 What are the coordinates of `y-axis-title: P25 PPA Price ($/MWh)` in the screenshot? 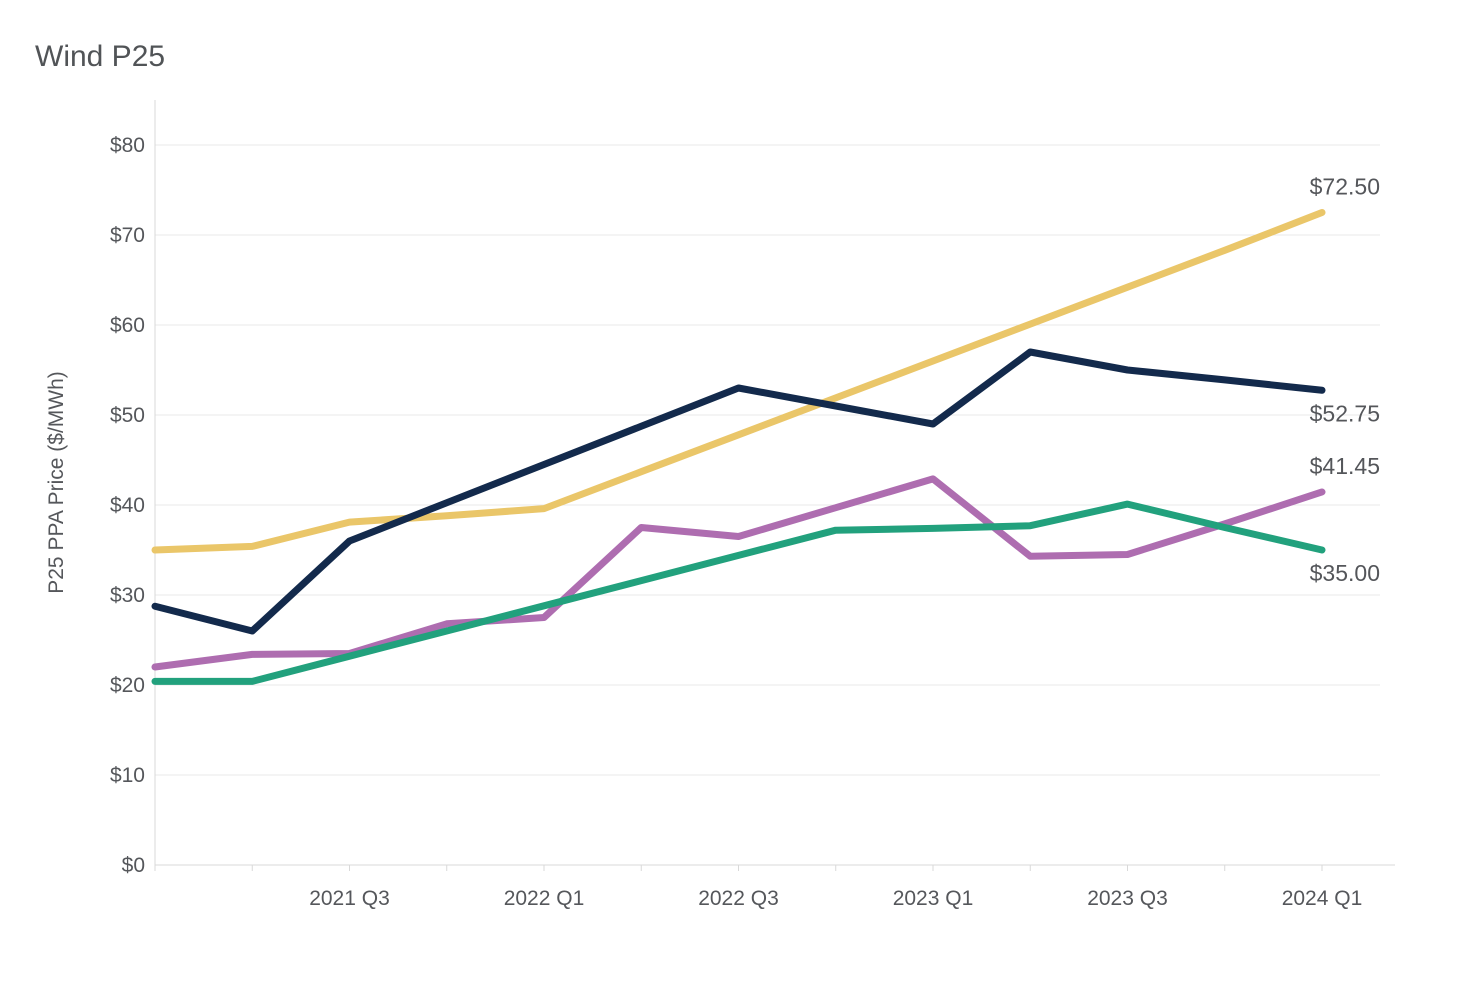 It's located at (56, 482).